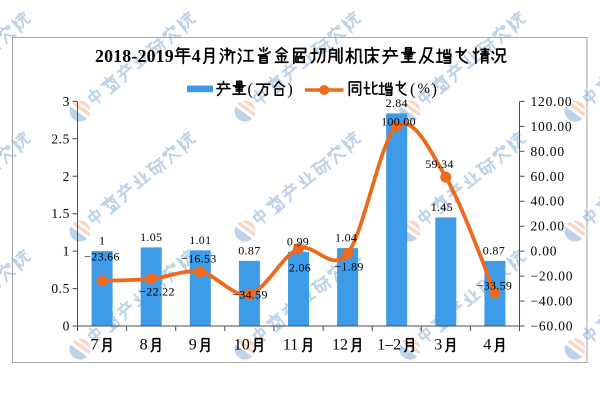  What do you see at coordinates (60, 138) in the screenshot?
I see `svg-text: 2.5` at bounding box center [60, 138].